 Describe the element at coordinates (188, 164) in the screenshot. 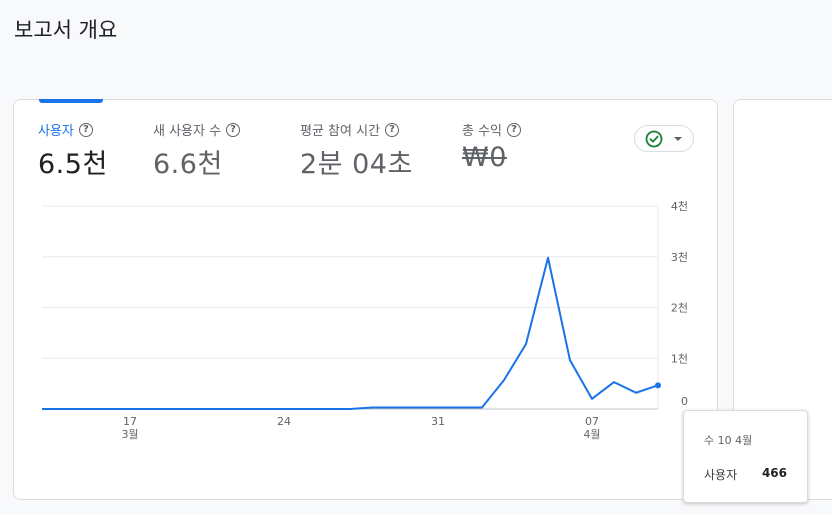

I see `metric-new-users-value: 6.6천` at that location.